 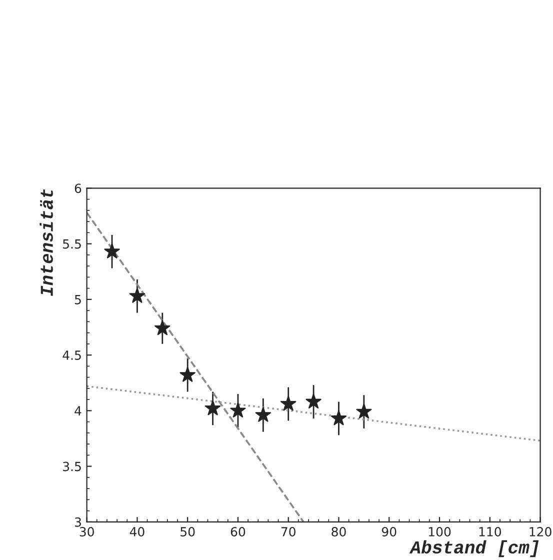 What do you see at coordinates (77, 299) in the screenshot?
I see `y-tick-label: 5` at bounding box center [77, 299].